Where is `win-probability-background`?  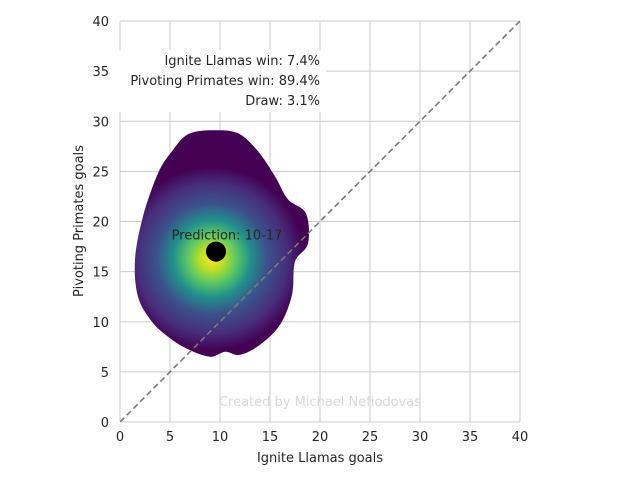
win-probability-background is located at coordinates (220, 81).